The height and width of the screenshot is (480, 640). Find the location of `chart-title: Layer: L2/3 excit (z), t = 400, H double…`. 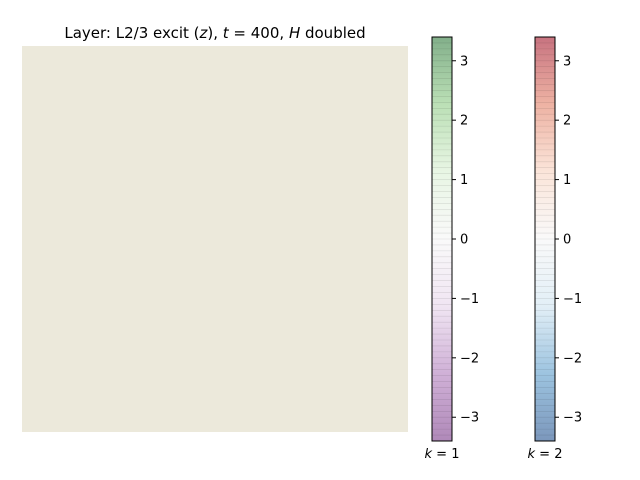

chart-title: Layer: L2/3 excit (z), t = 400, H double… is located at coordinates (214, 33).